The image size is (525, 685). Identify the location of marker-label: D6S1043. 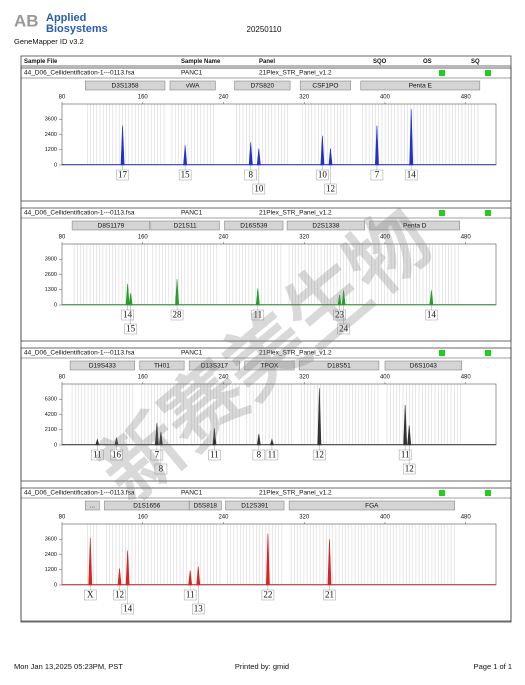
(423, 365).